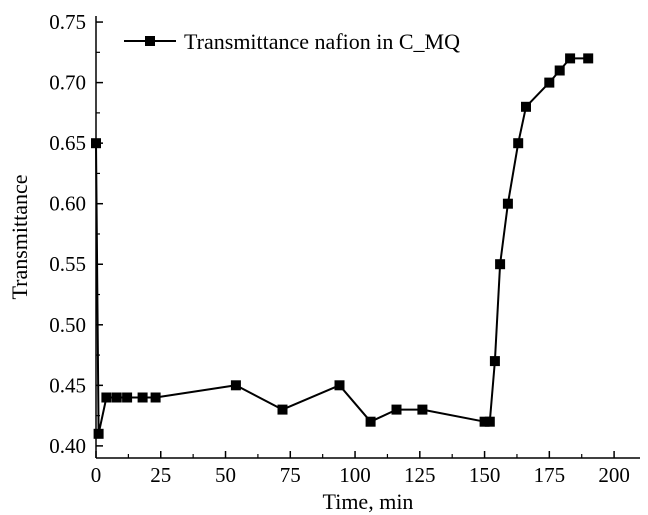 The image size is (648, 515). What do you see at coordinates (67, 22) in the screenshot?
I see `y-tick-label: 0.75` at bounding box center [67, 22].